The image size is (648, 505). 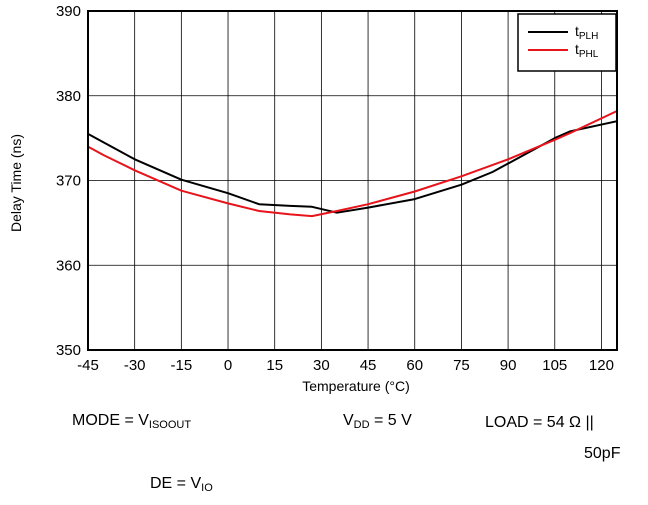 I want to click on legend-label-tPLH: tPLH, so click(x=586, y=32).